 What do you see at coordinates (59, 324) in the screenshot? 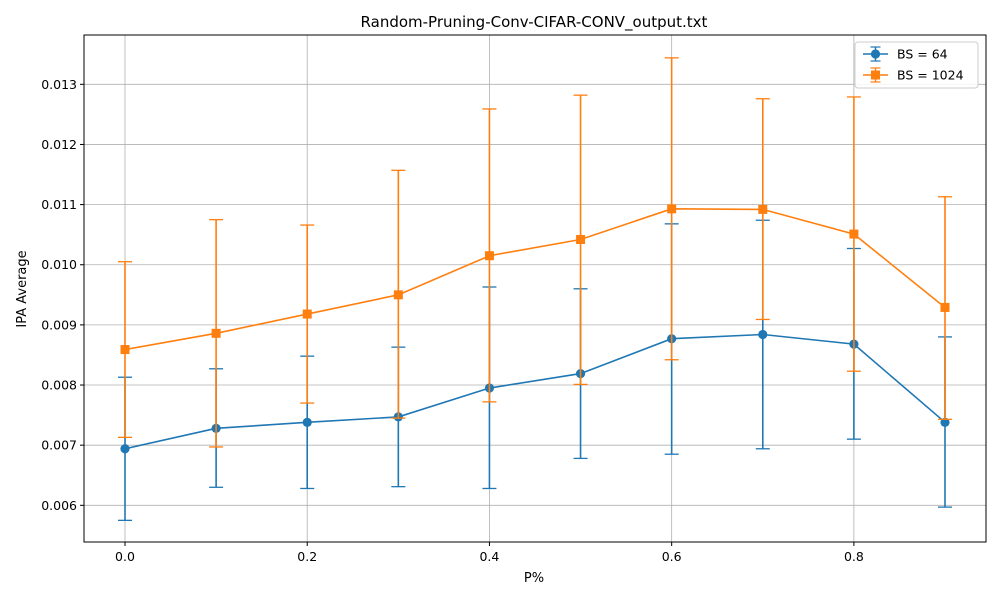
I see `y-tick-label: 0.009` at bounding box center [59, 324].